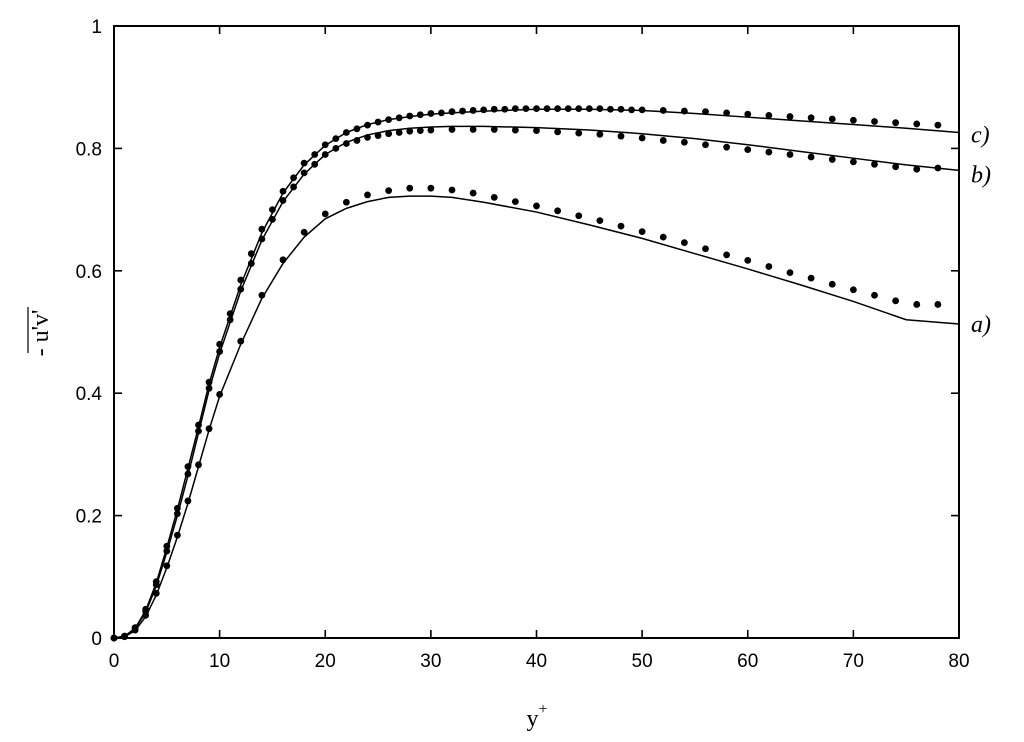  I want to click on y-tick-label: 0, so click(96, 639).